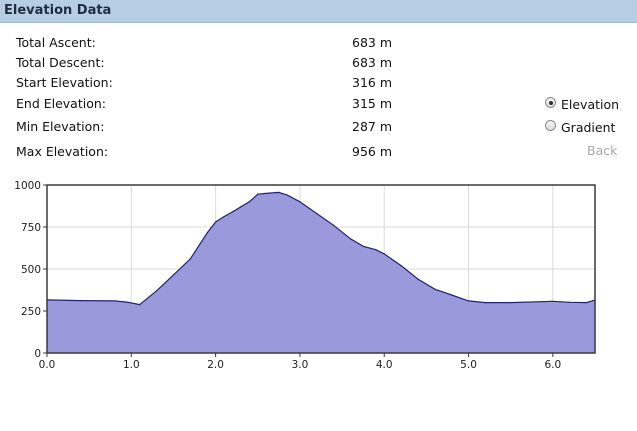  What do you see at coordinates (62, 151) in the screenshot?
I see `max-elevation-label: Max Elevation:` at bounding box center [62, 151].